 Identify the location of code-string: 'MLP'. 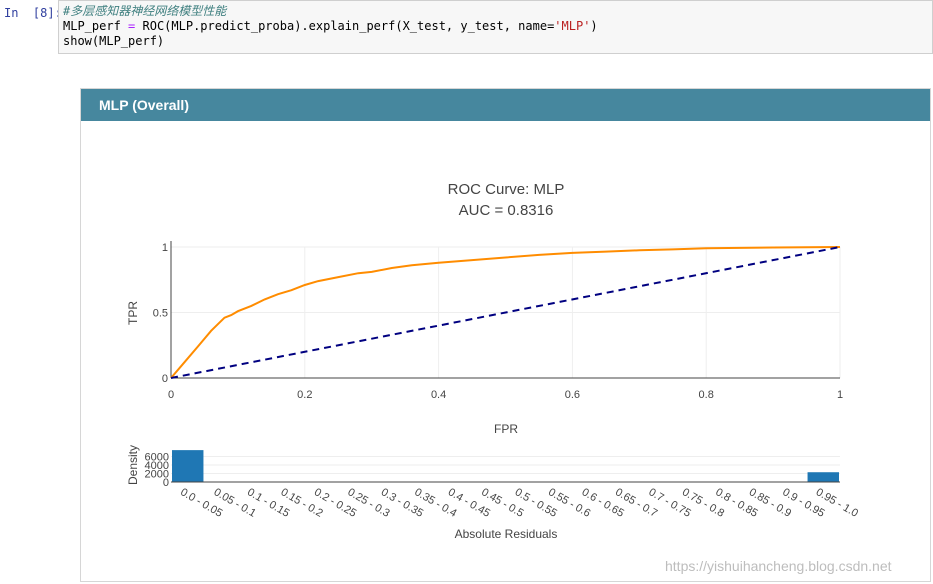
(572, 26).